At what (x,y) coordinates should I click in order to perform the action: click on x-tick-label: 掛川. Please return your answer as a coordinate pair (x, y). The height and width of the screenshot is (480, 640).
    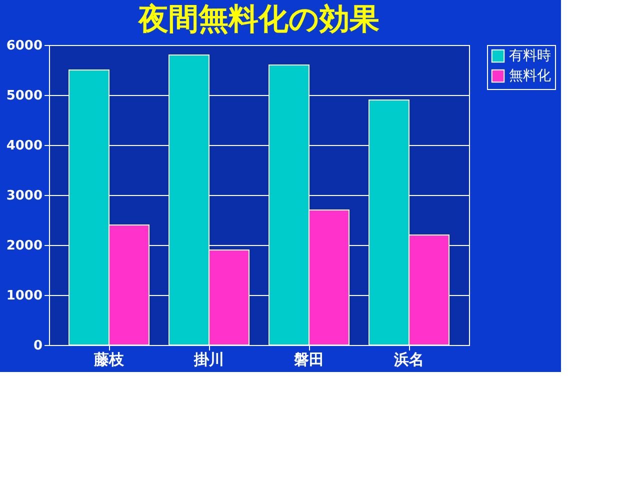
    Looking at the image, I should click on (208, 359).